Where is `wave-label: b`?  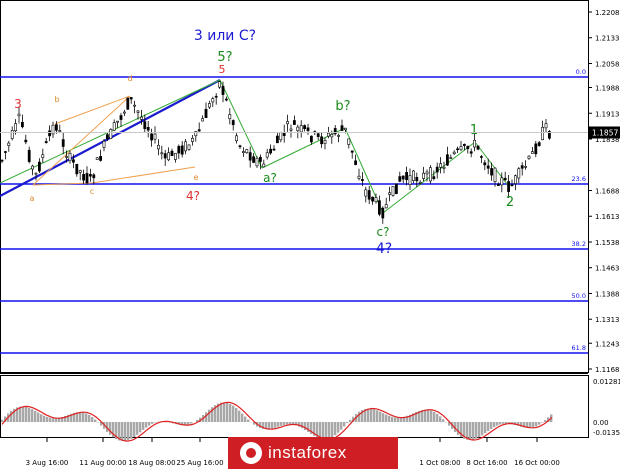 wave-label: b is located at coordinates (56, 99).